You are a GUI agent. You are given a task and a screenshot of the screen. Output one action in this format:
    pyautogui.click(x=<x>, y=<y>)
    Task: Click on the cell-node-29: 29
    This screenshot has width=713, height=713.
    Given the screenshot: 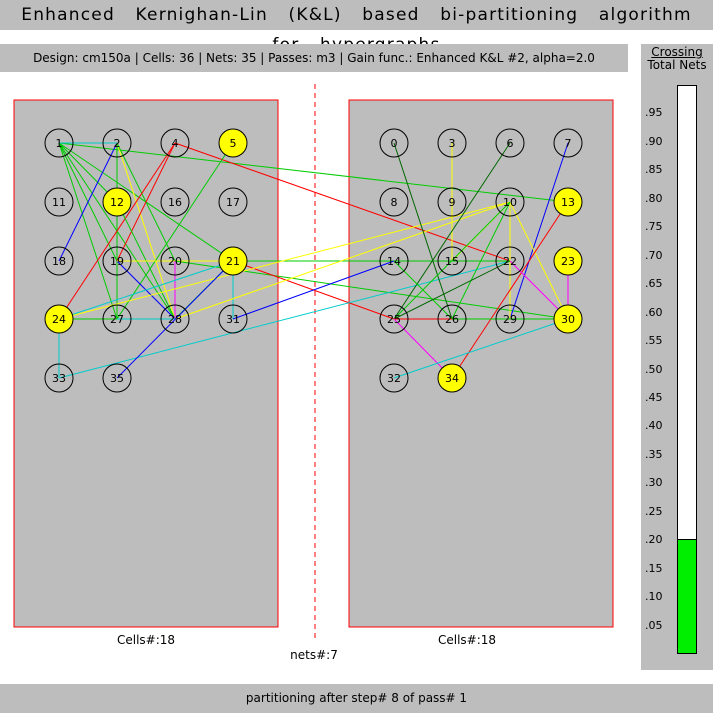 What is the action you would take?
    pyautogui.click(x=510, y=319)
    